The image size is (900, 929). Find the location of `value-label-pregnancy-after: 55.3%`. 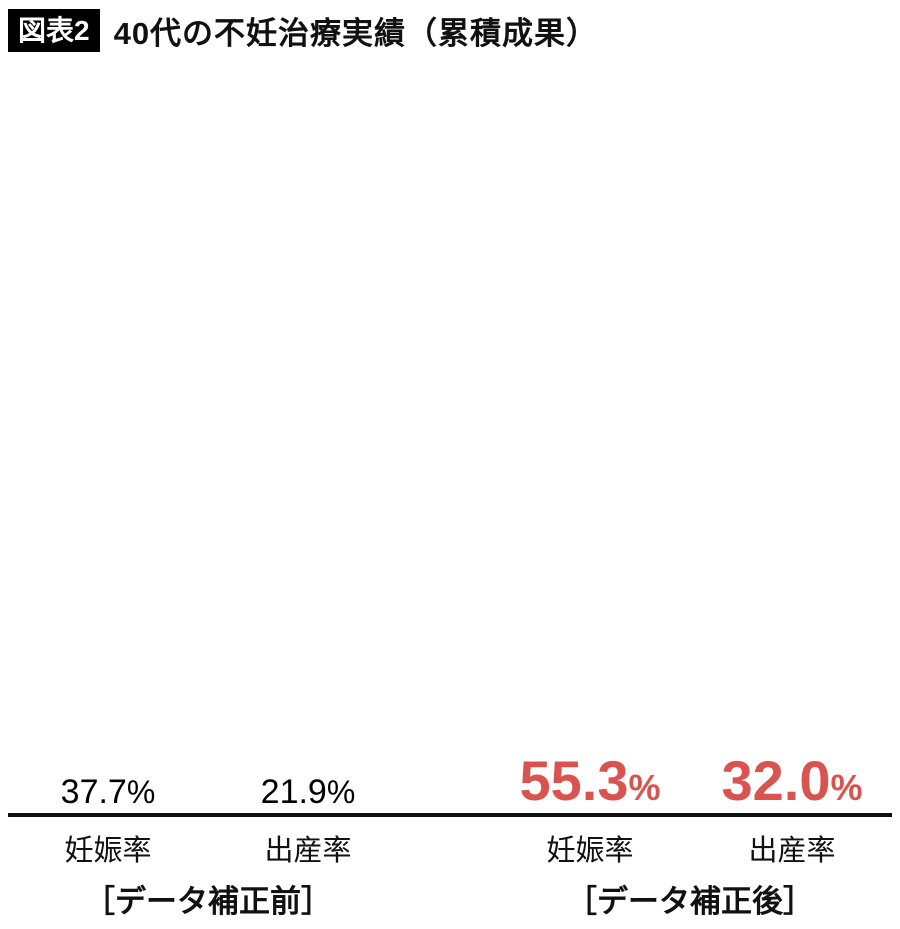

value-label-pregnancy-after: 55.3% is located at coordinates (590, 781).